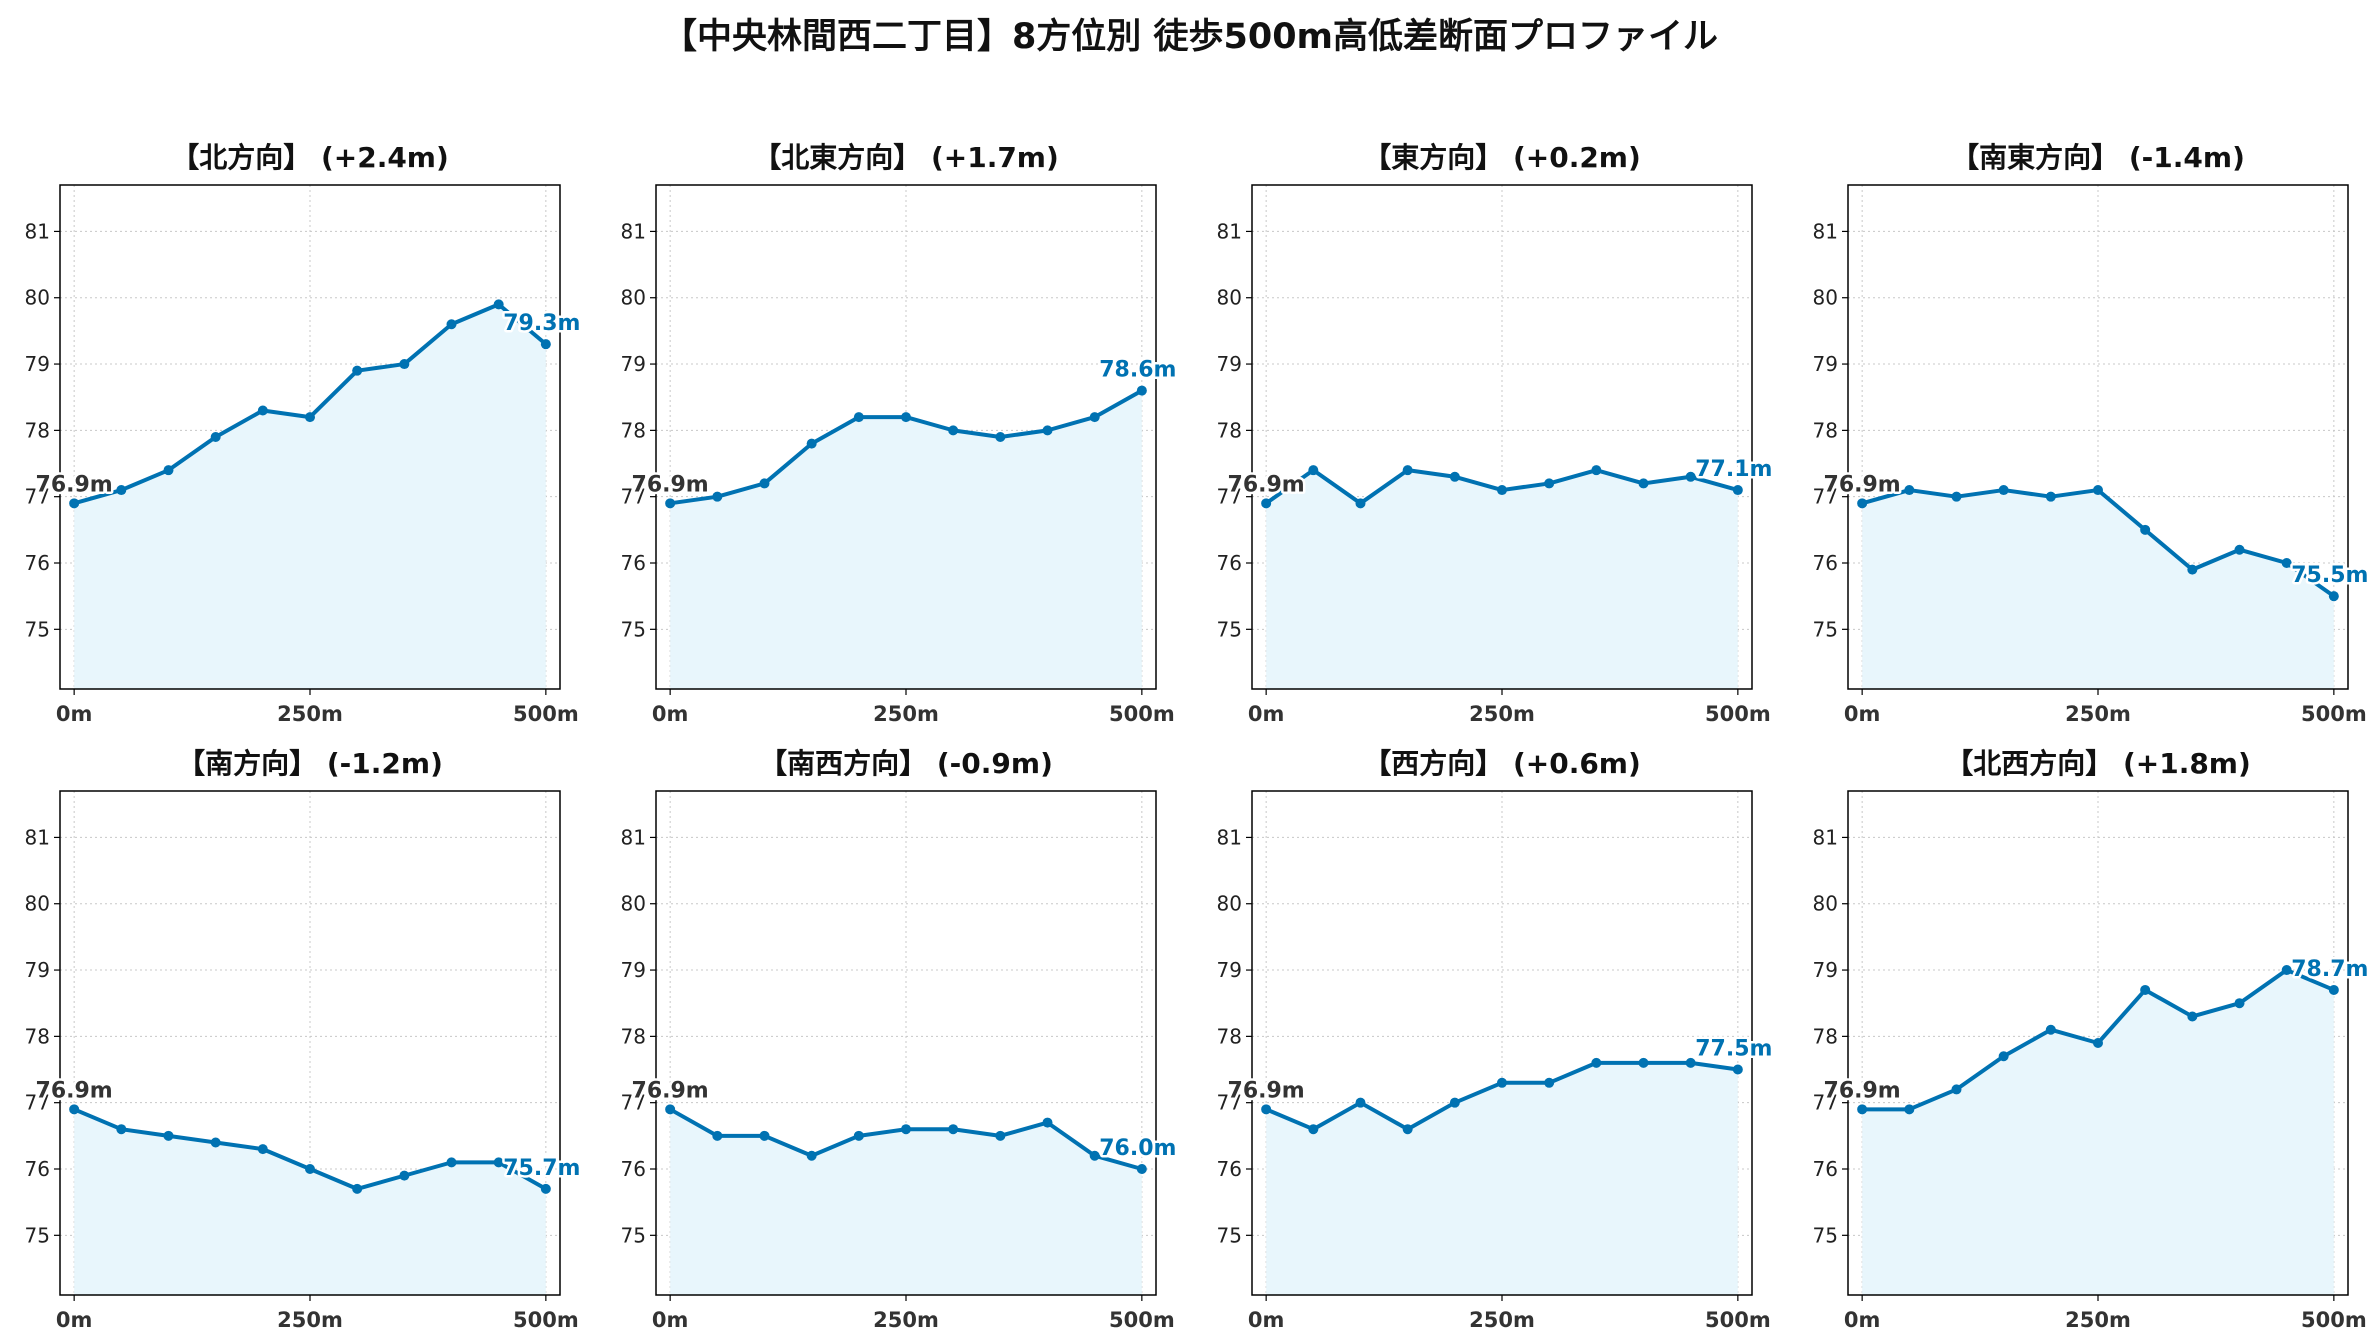 Image resolution: width=2380 pixels, height=1340 pixels. I want to click on panel-title: 【北西方向】 (+1.8m), so click(2098, 763).